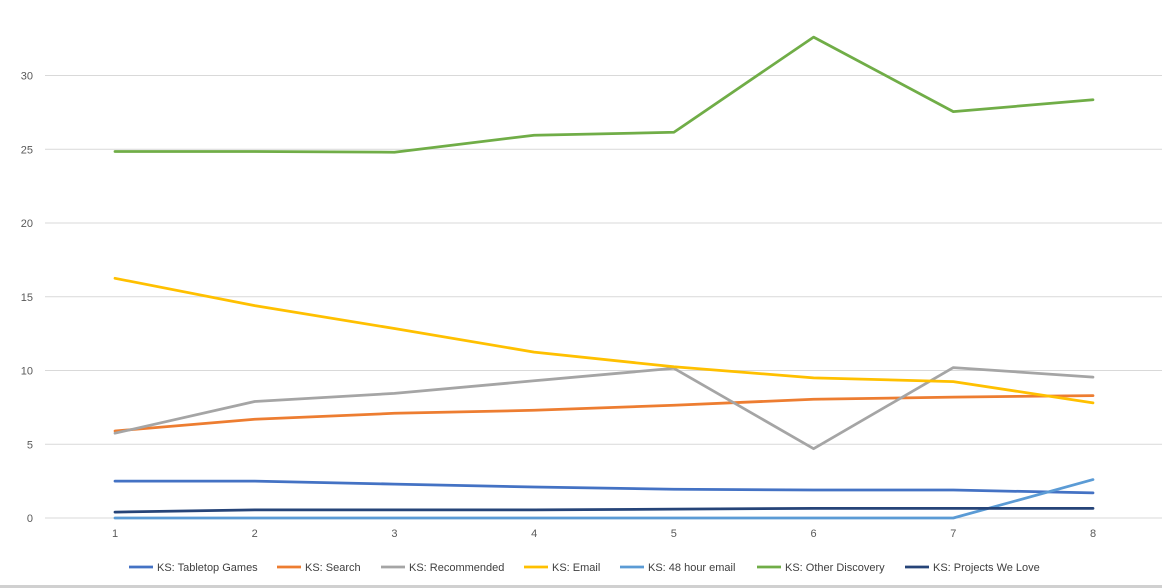  Describe the element at coordinates (394, 534) in the screenshot. I see `x-tick-label: 3` at that location.